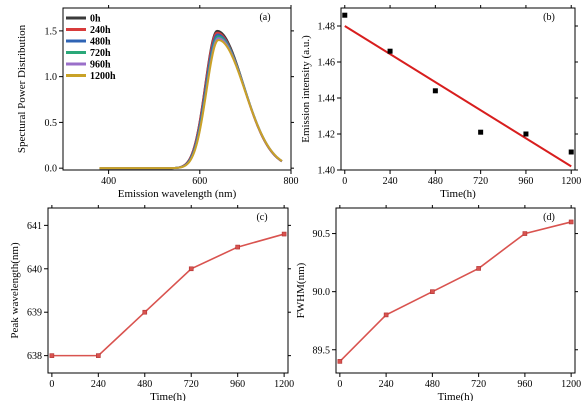 This screenshot has height=401, width=584. Describe the element at coordinates (177, 194) in the screenshot. I see `x-axis-label: Emission wavelength (nm)` at that location.